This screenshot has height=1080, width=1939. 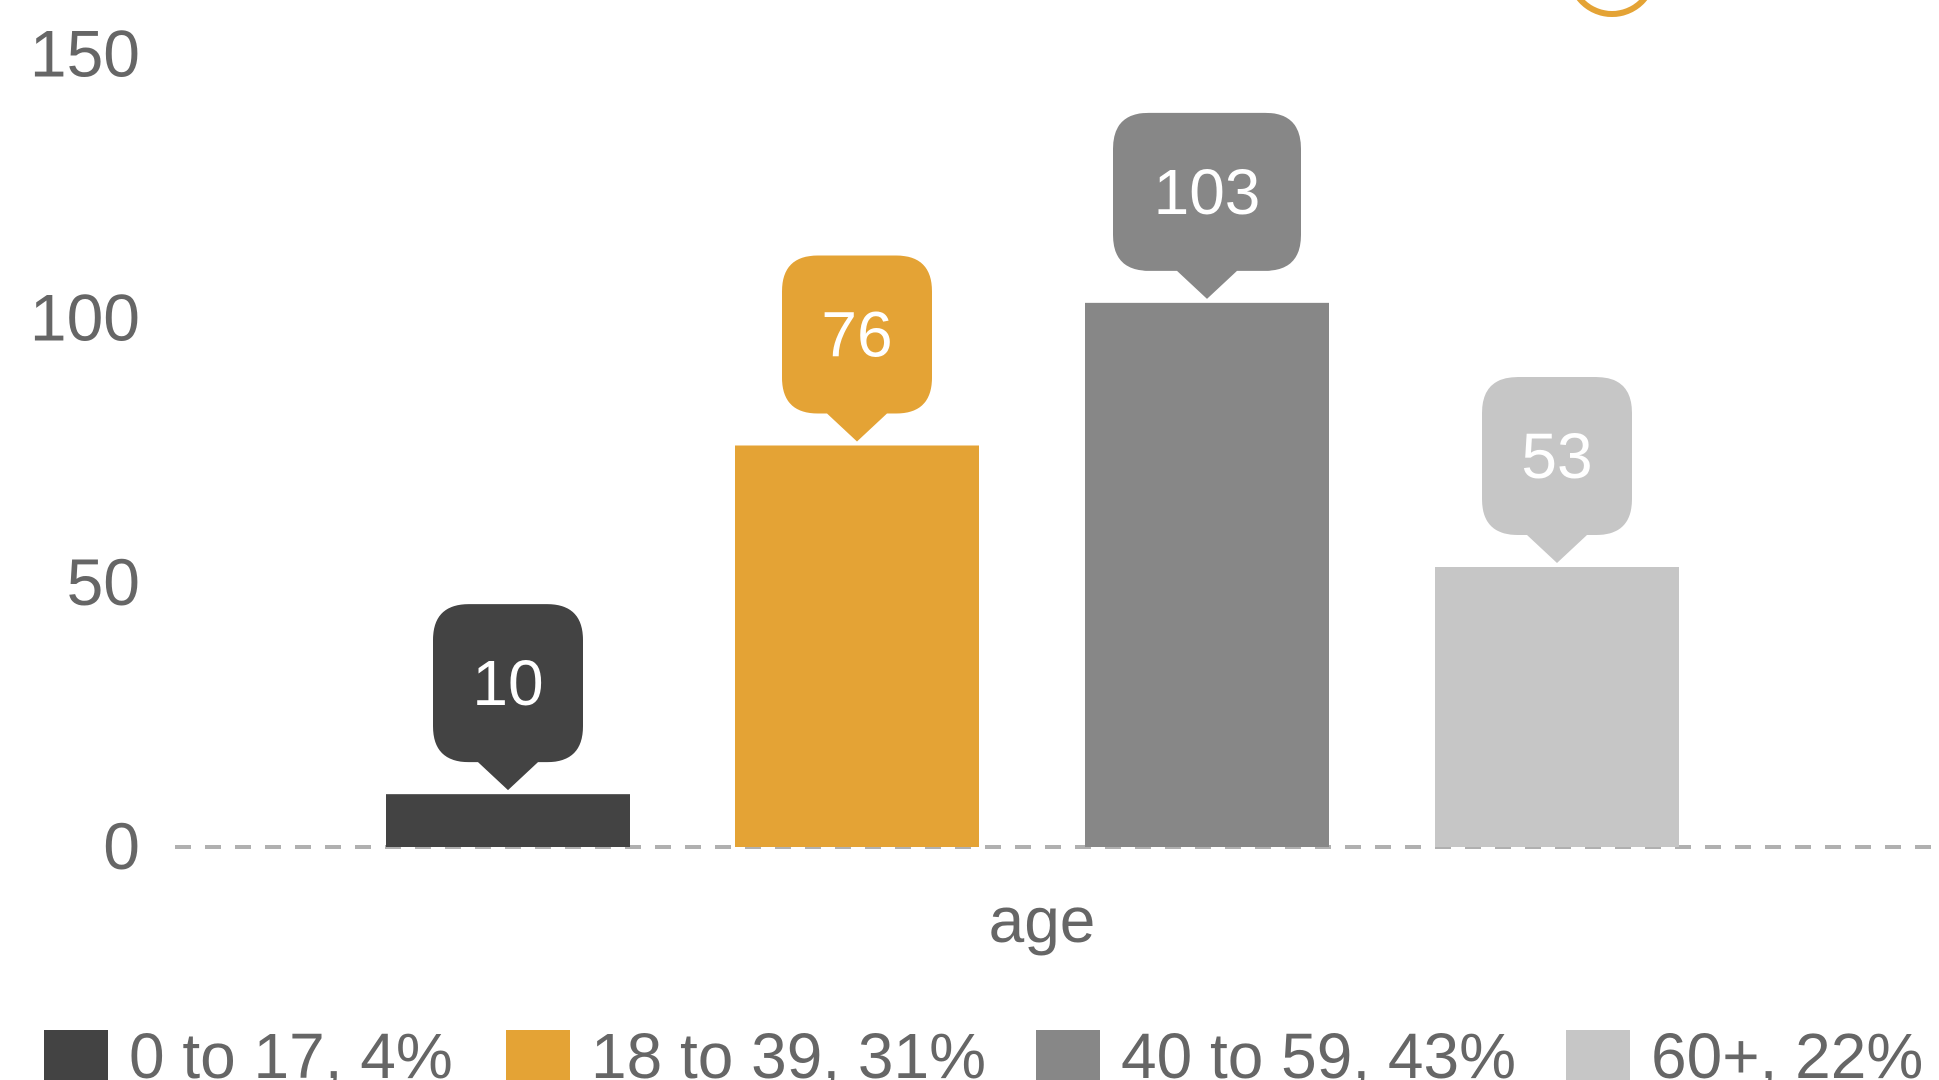 I want to click on y-axis-ticks: 0 50 100 150, so click(x=85, y=450).